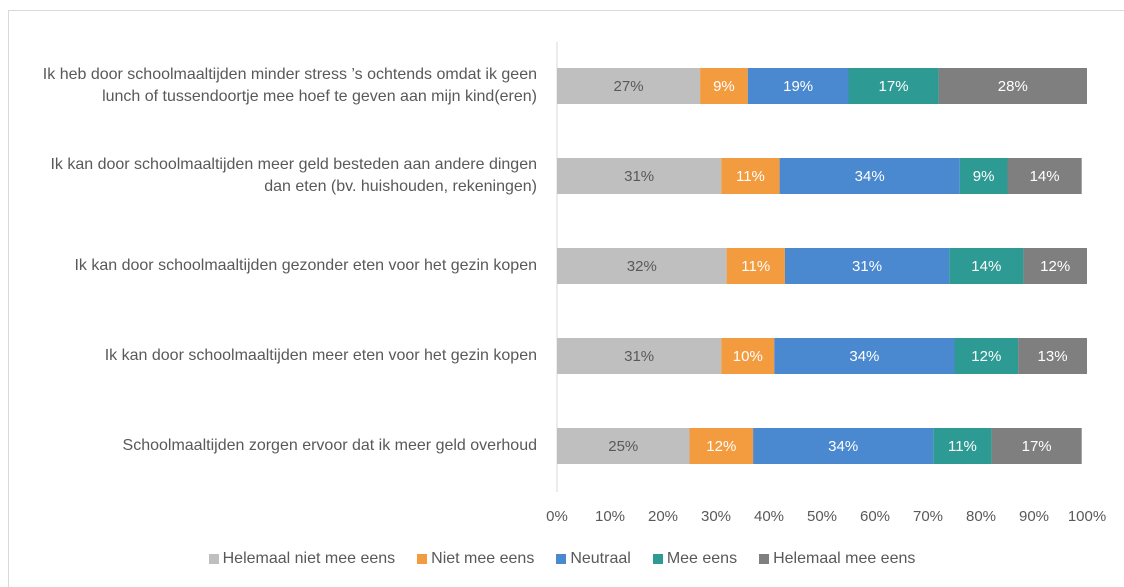 This screenshot has width=1124, height=587. Describe the element at coordinates (769, 516) in the screenshot. I see `x-tick-label: 40%` at that location.